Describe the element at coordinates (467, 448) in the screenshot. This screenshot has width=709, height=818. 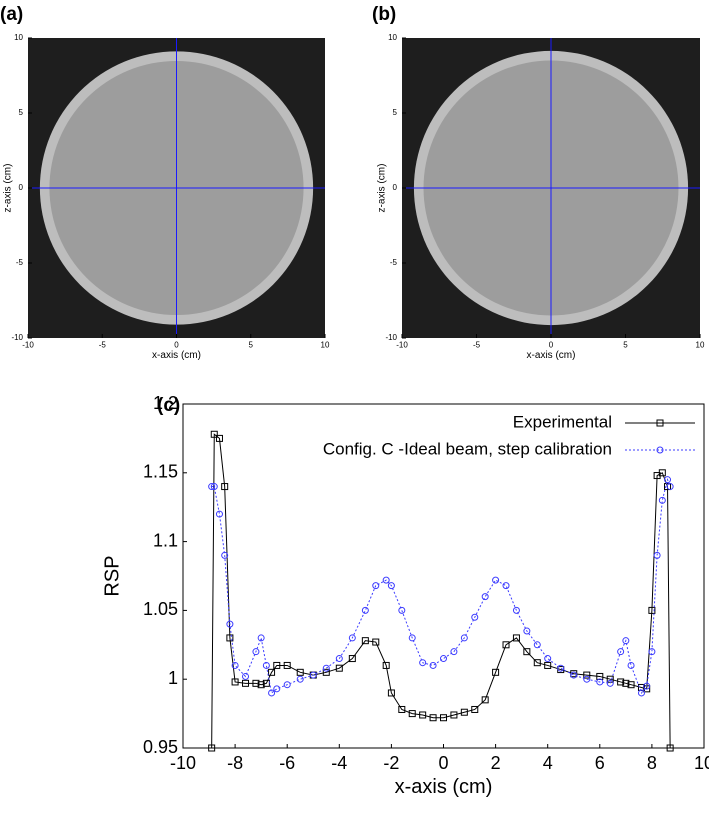
I see `legend-label: Config. C -Ideal beam, step calibration` at that location.